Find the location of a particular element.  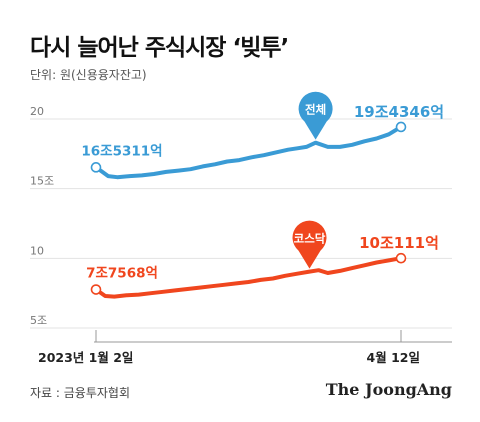

end-value-label: 10조111억 is located at coordinates (399, 243).